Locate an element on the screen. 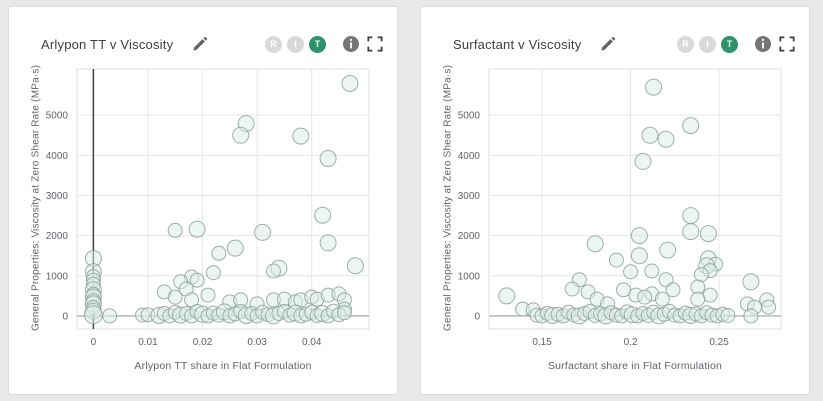  svg-text: 0.25 is located at coordinates (719, 342).